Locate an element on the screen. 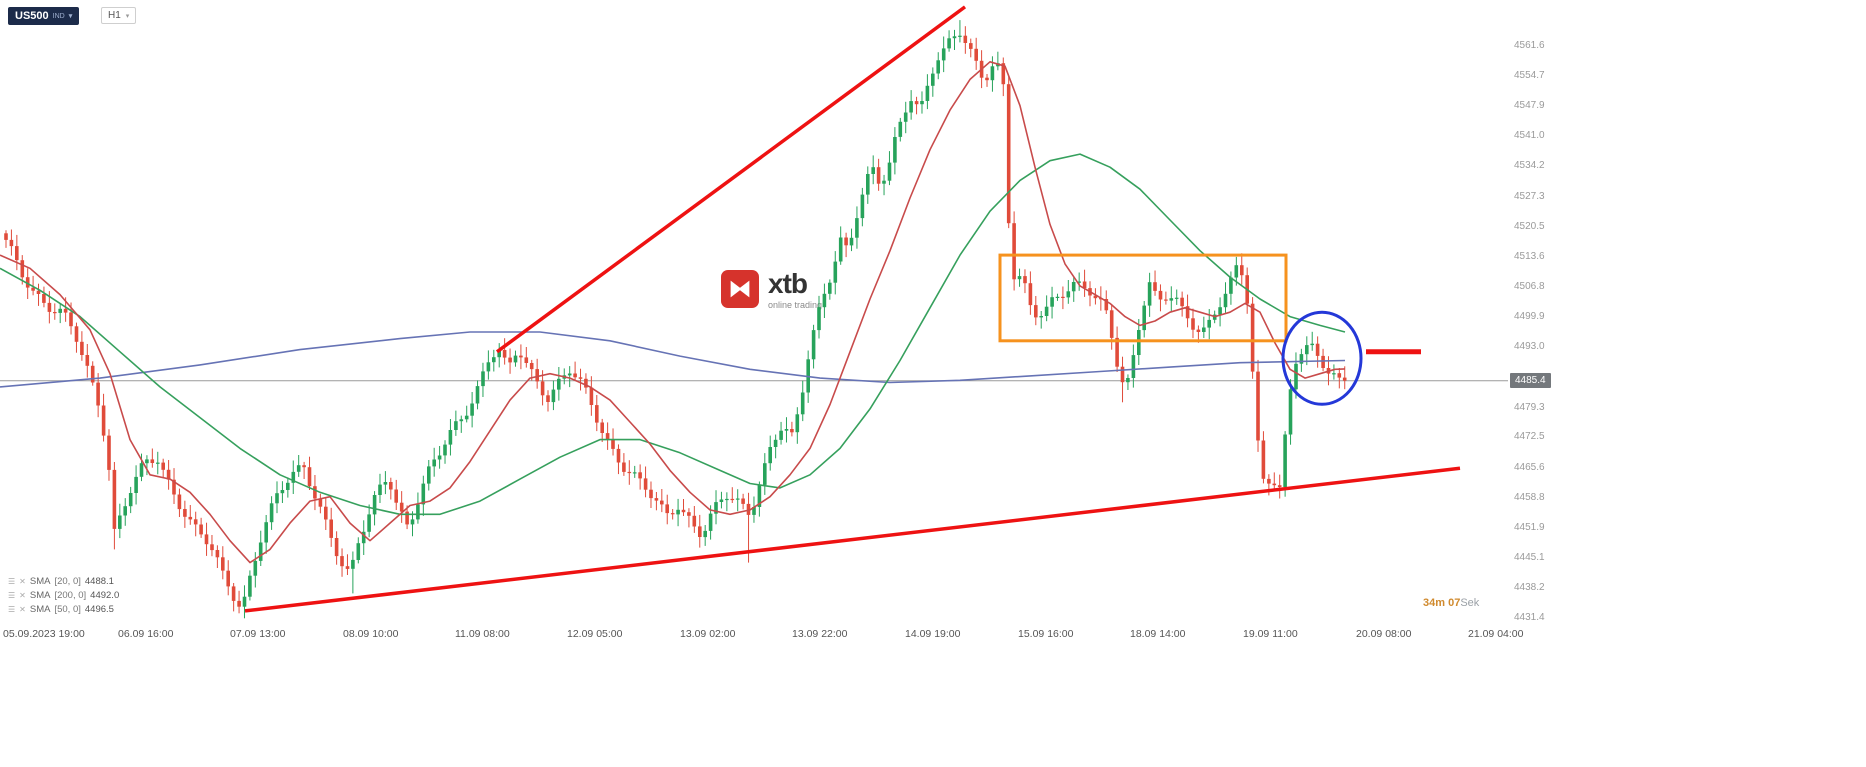  price-axis-label: 4541.0 is located at coordinates (1529, 135).